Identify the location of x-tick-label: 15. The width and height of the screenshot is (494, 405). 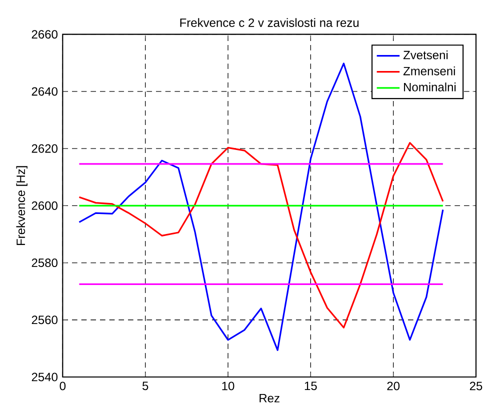
(310, 386).